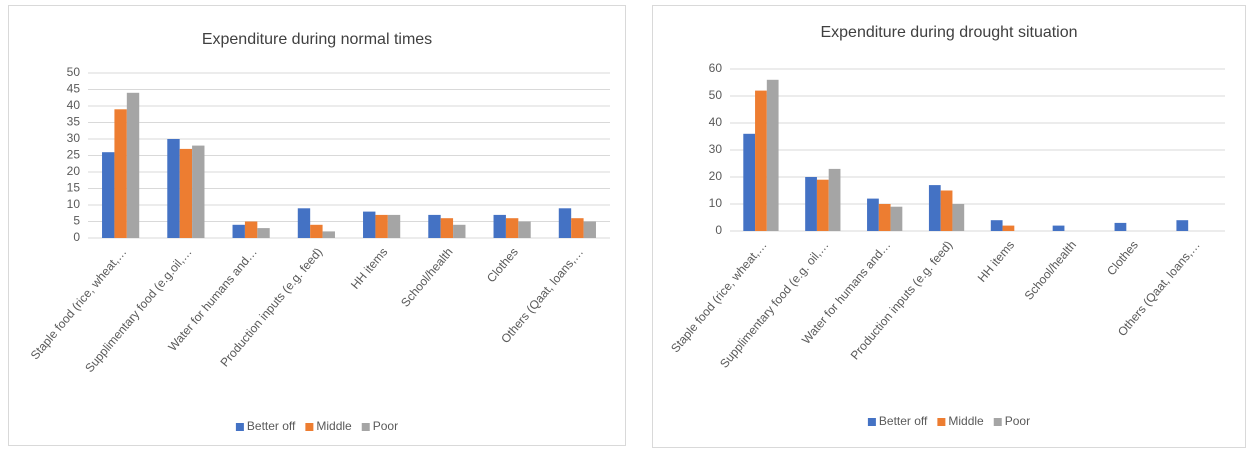  What do you see at coordinates (76, 221) in the screenshot?
I see `y-tick-label: 5` at bounding box center [76, 221].